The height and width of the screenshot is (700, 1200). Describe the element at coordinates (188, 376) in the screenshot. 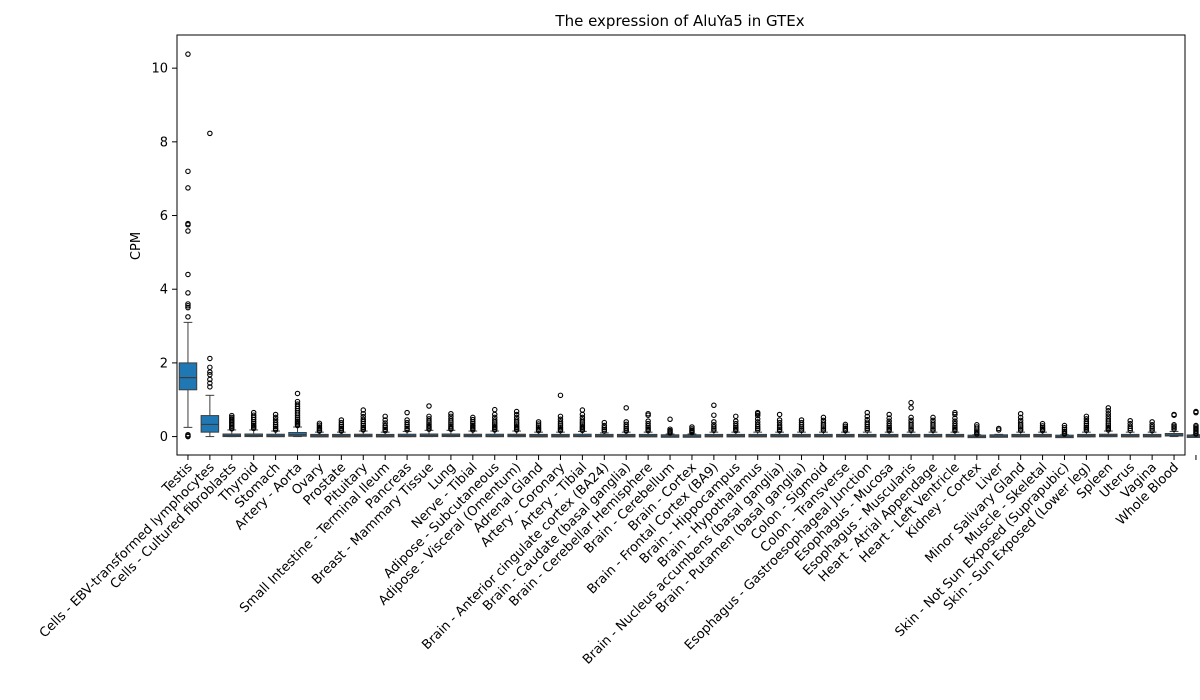

I see `box` at that location.